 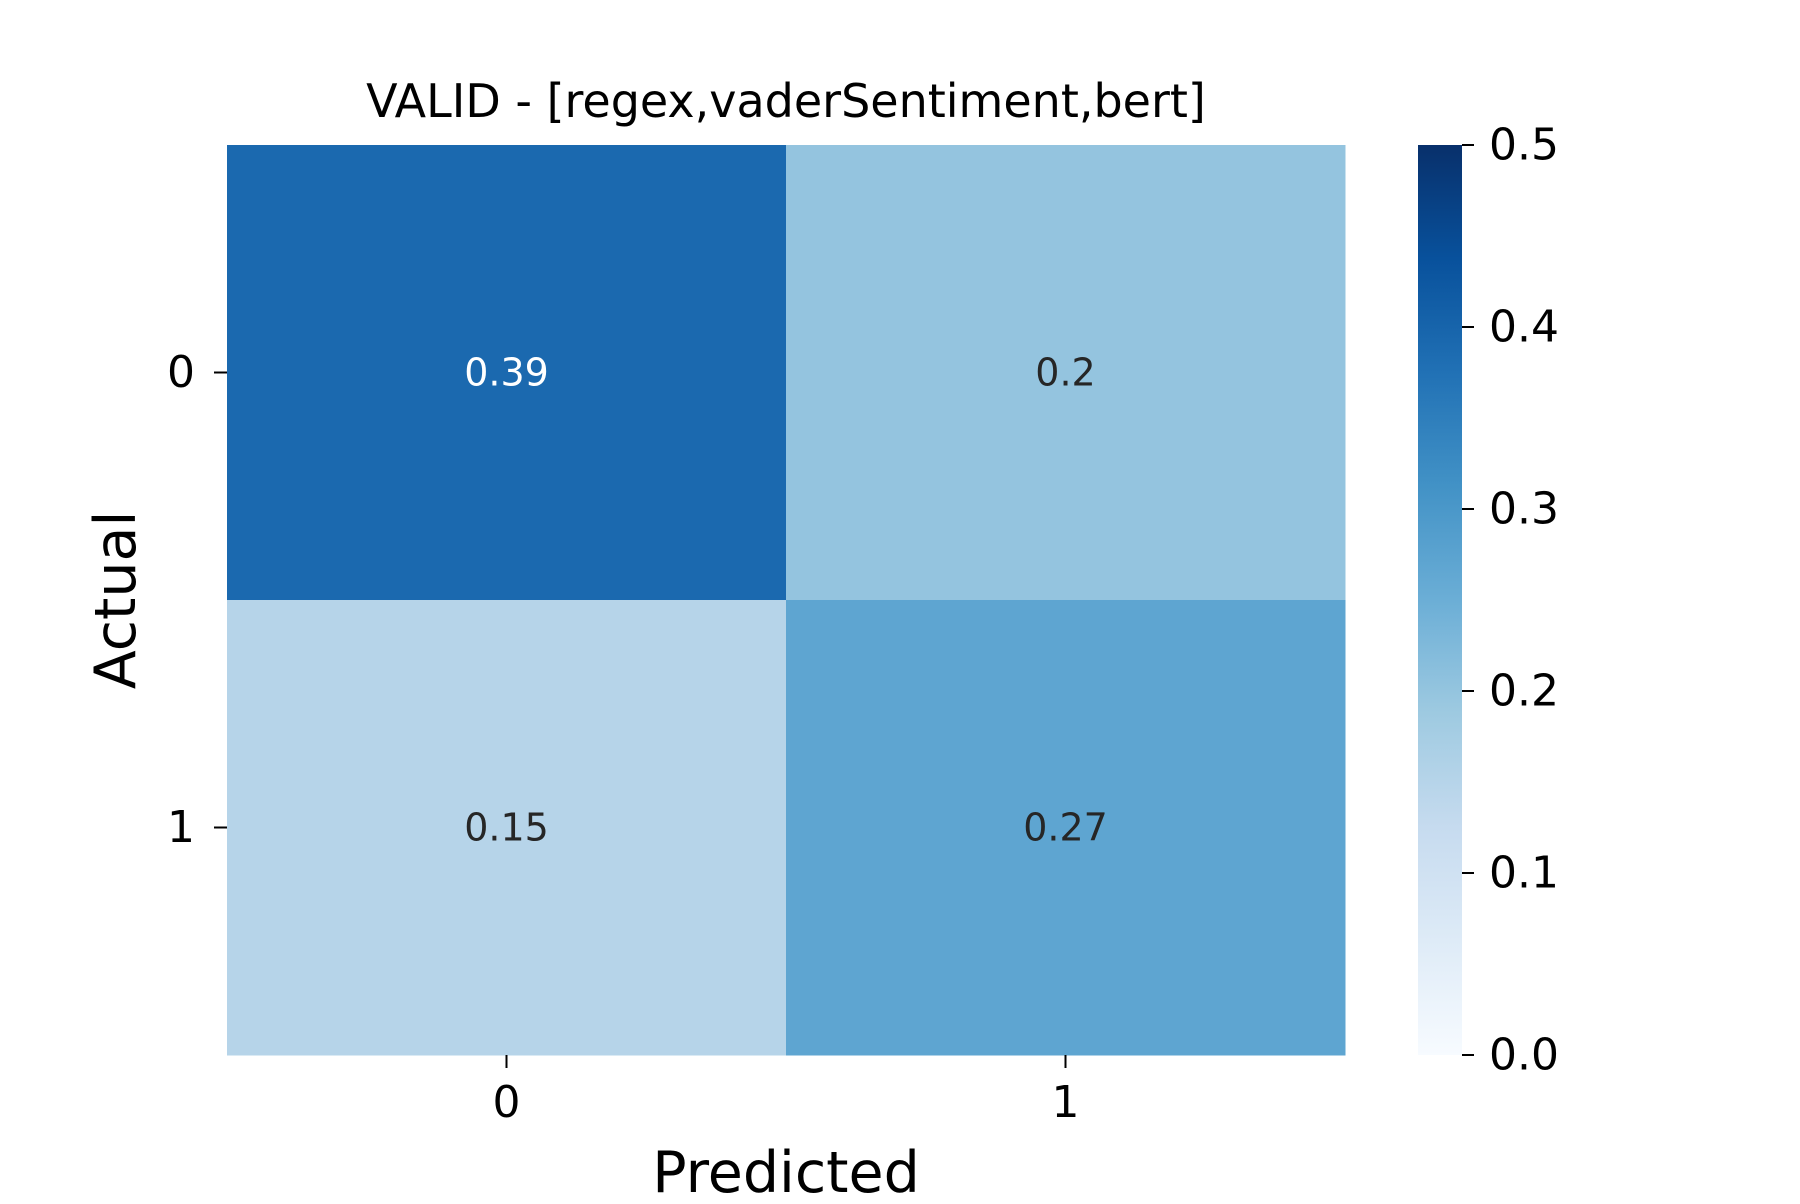 What do you see at coordinates (181, 827) in the screenshot?
I see `y-tick-label-1: 1` at bounding box center [181, 827].